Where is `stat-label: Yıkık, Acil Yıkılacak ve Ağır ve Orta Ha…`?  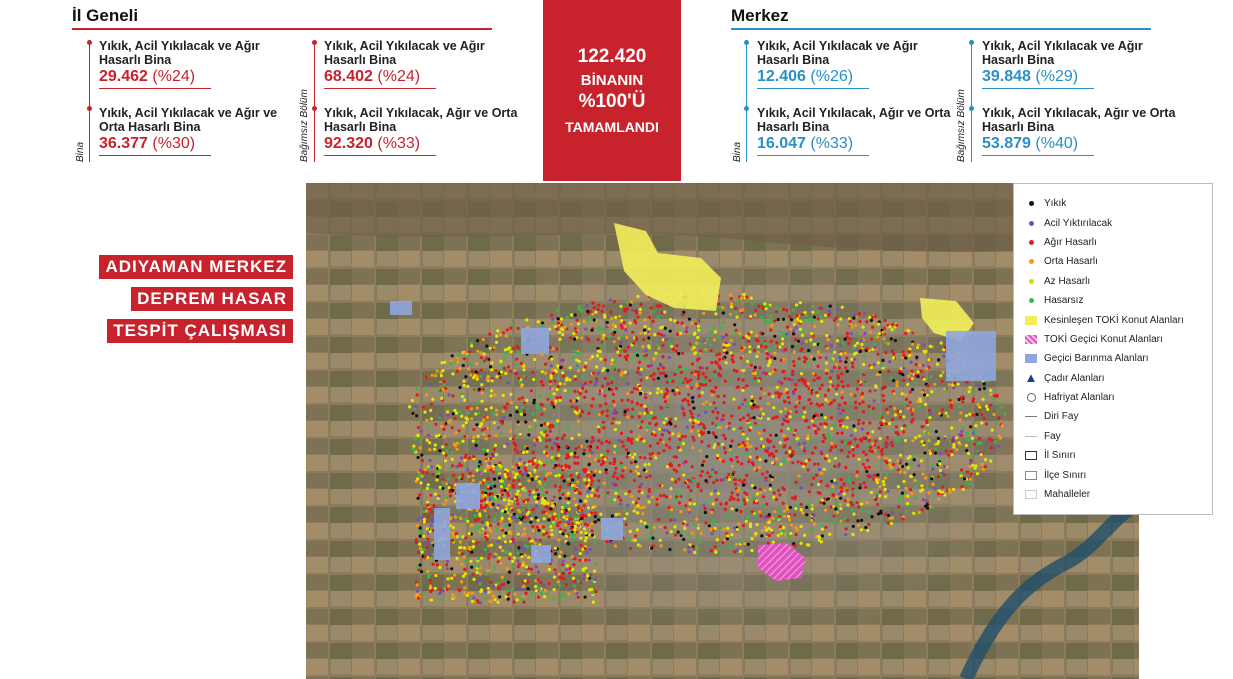
stat-label: Yıkık, Acil Yıkılacak ve Ağır ve Orta Ha… is located at coordinates (188, 120).